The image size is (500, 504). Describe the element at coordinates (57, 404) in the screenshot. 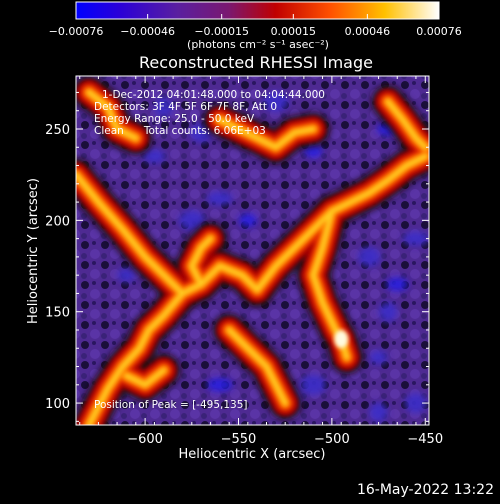

I see `y-tick-label: 100` at that location.